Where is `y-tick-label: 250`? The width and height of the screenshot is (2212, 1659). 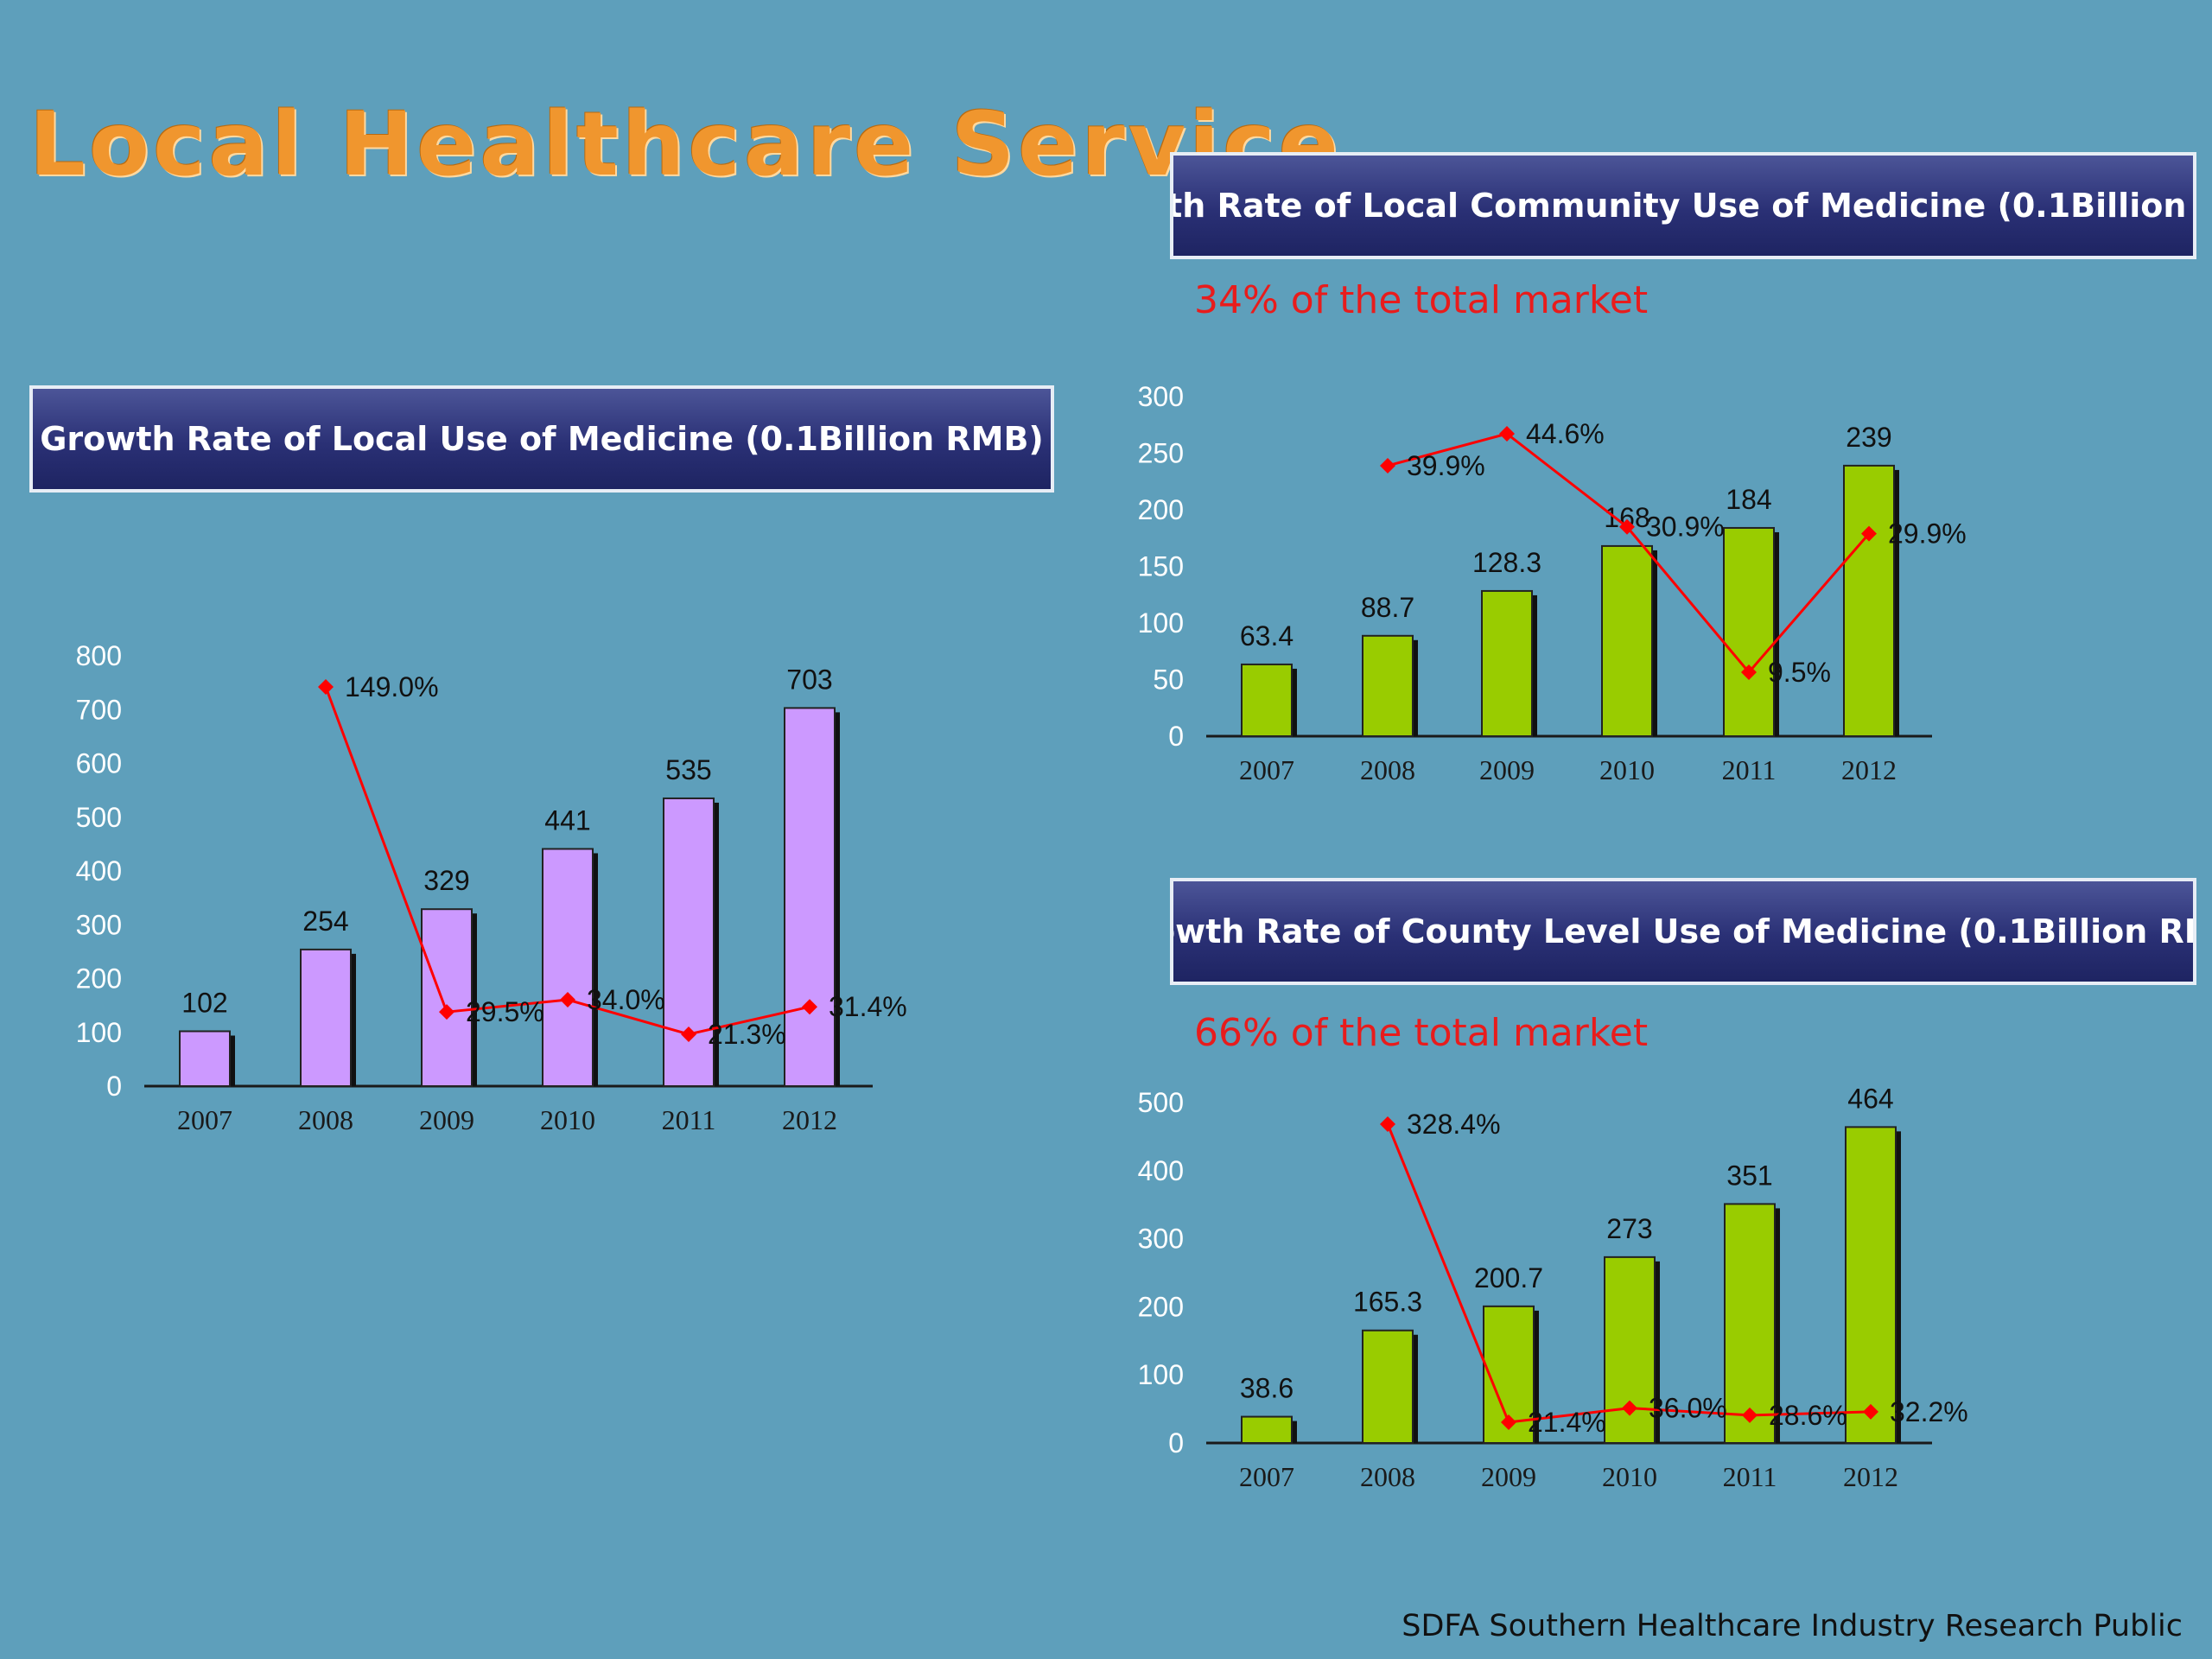
y-tick-label: 250 is located at coordinates (1161, 453).